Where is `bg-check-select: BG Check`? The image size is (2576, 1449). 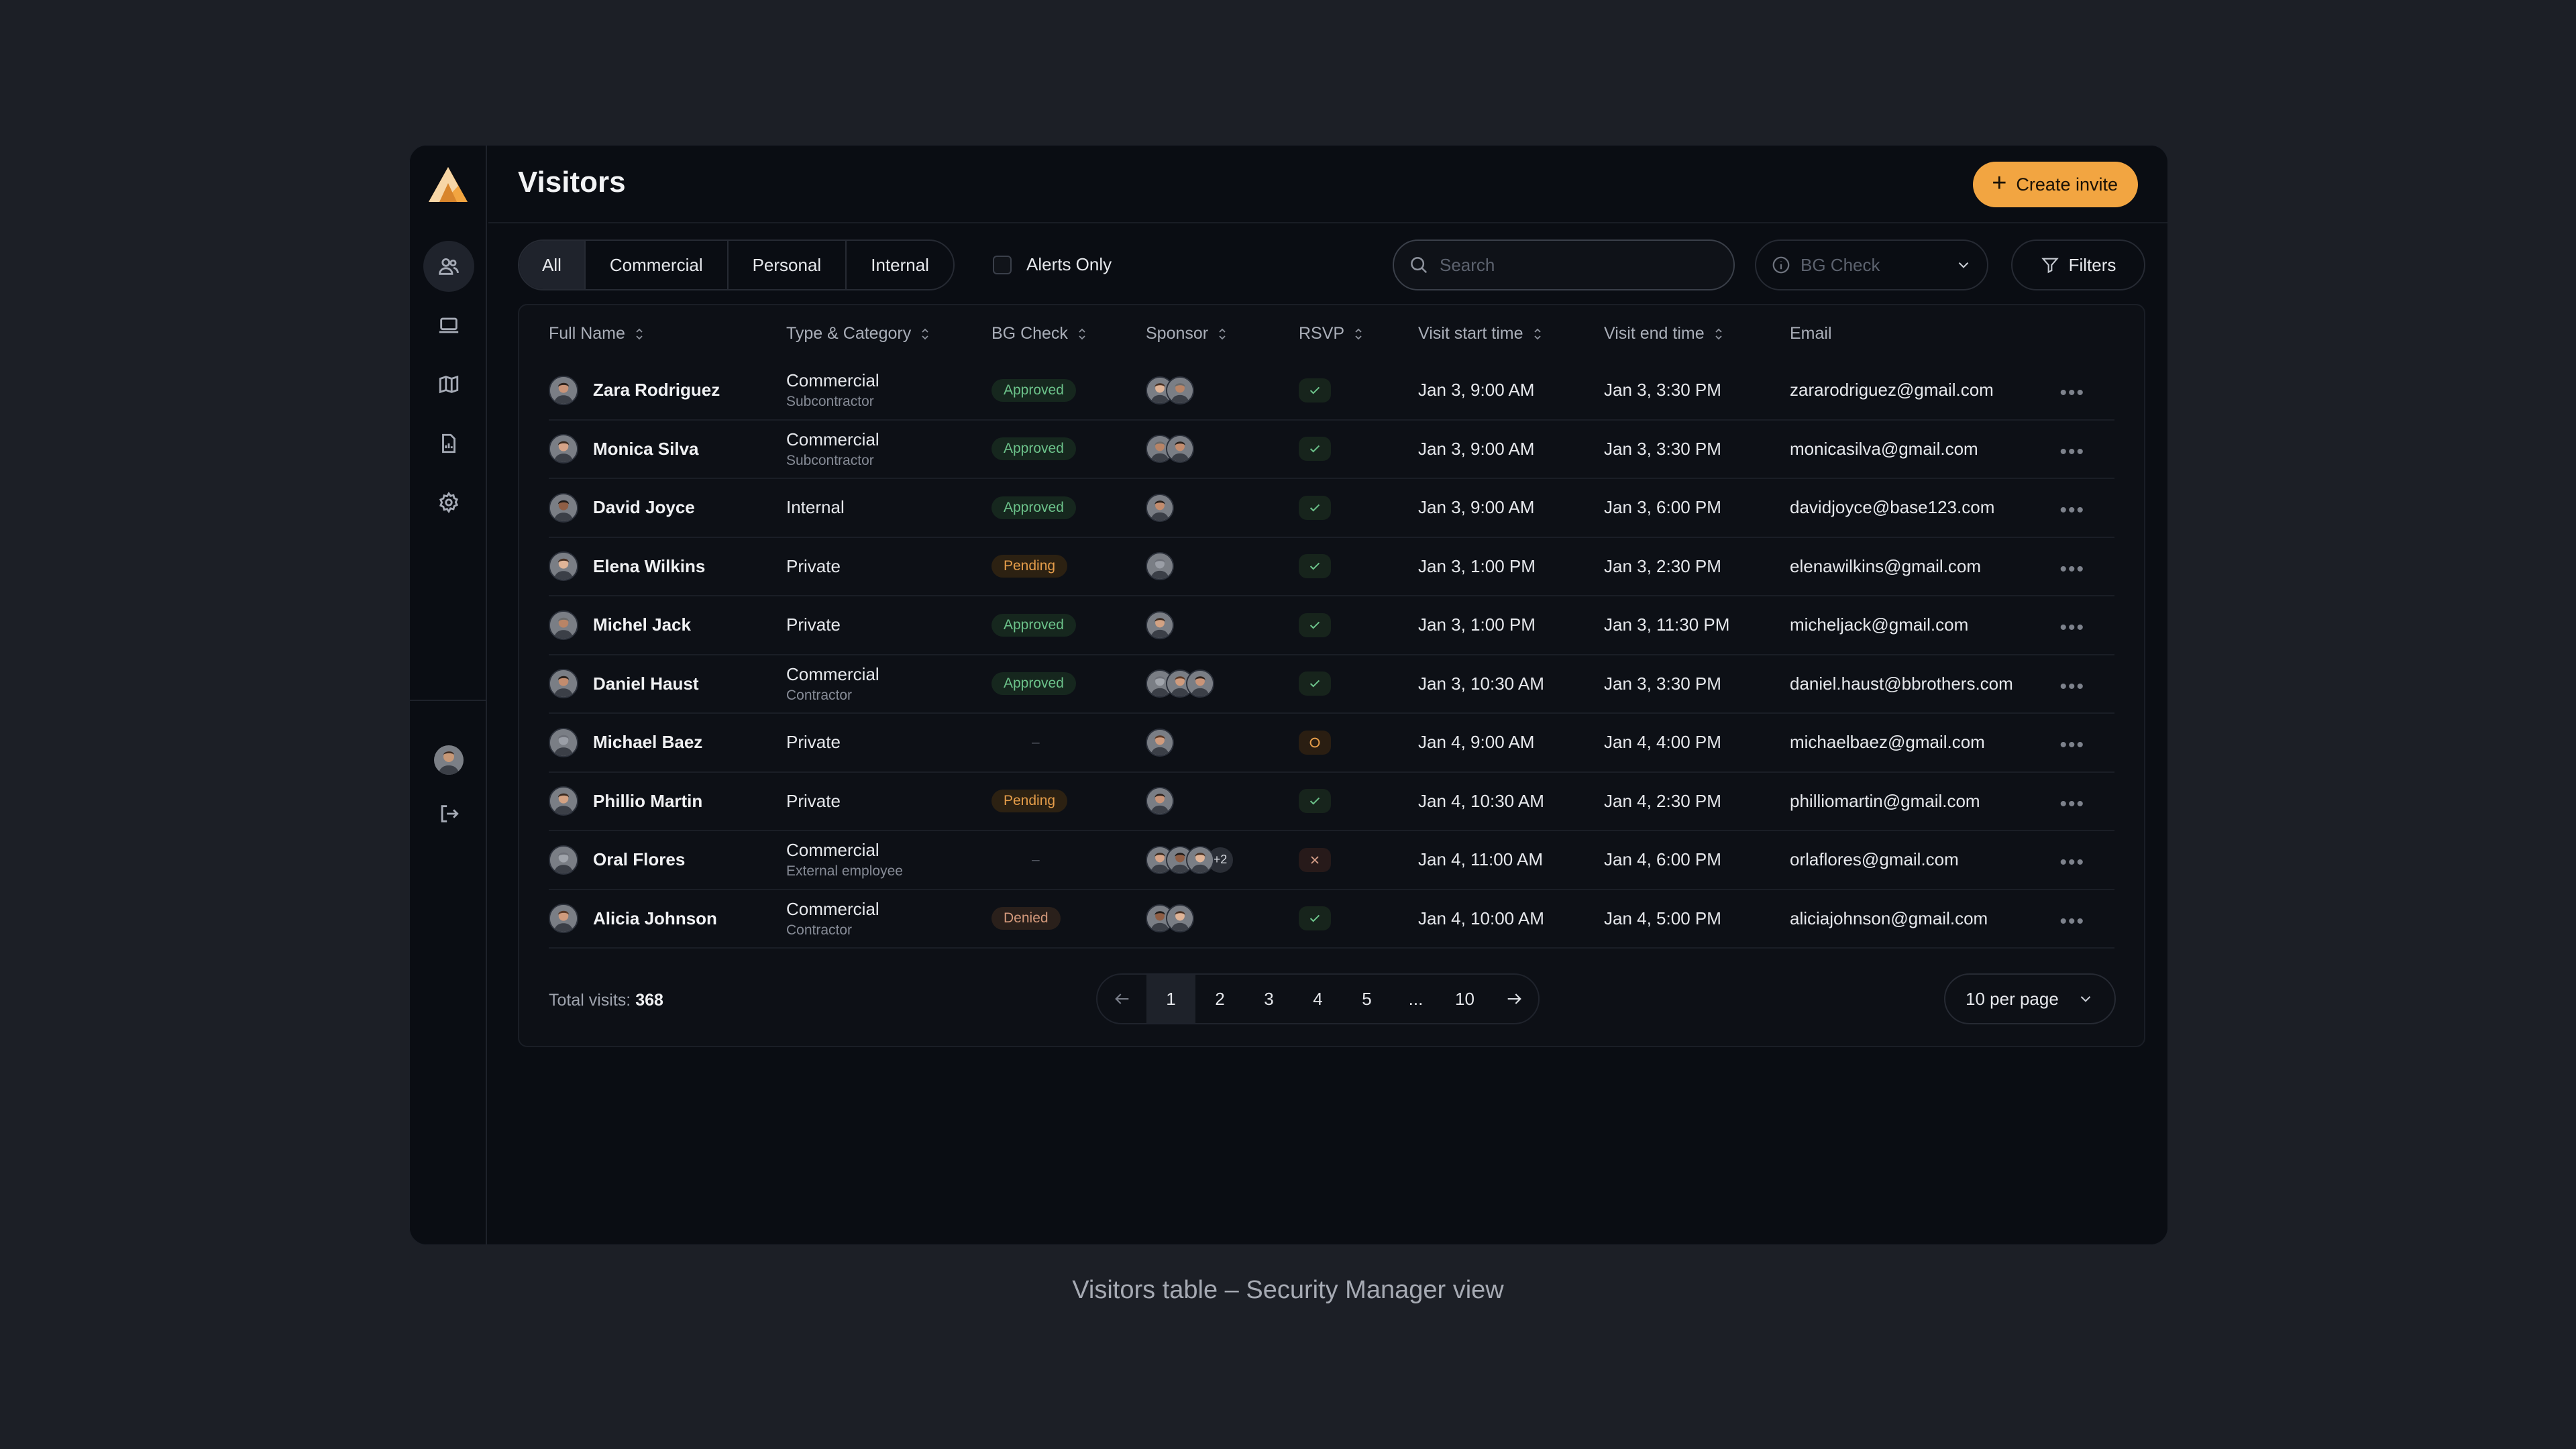 bg-check-select: BG Check is located at coordinates (1871, 264).